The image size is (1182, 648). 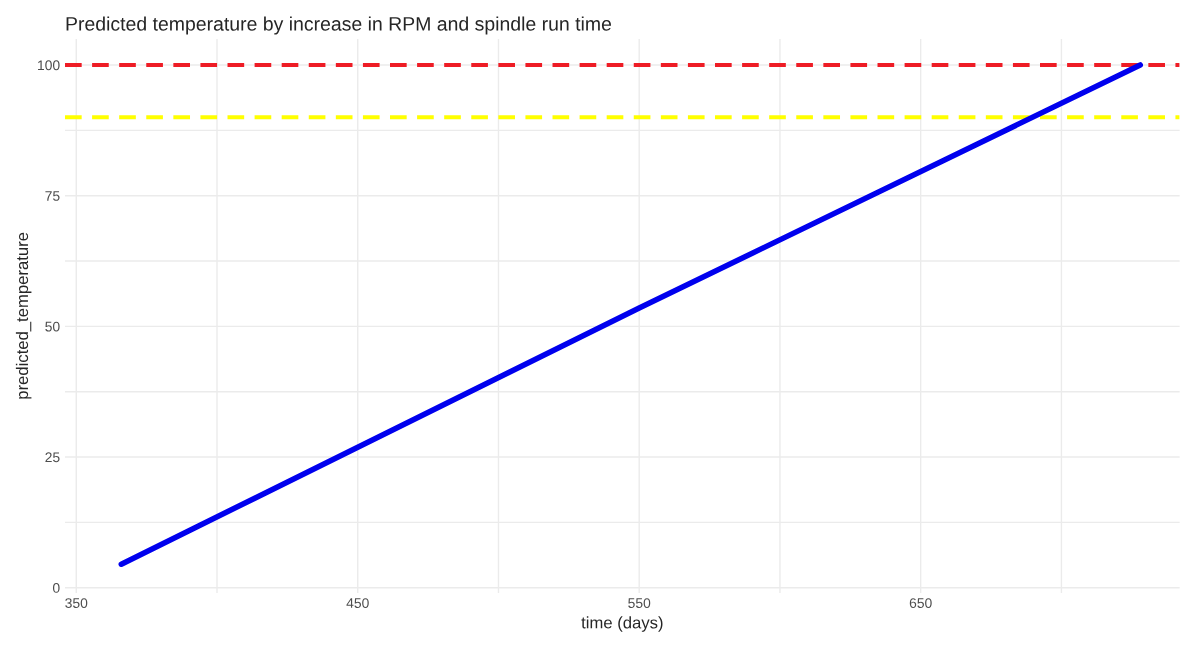 What do you see at coordinates (622, 624) in the screenshot?
I see `x-axis-title: time (days)` at bounding box center [622, 624].